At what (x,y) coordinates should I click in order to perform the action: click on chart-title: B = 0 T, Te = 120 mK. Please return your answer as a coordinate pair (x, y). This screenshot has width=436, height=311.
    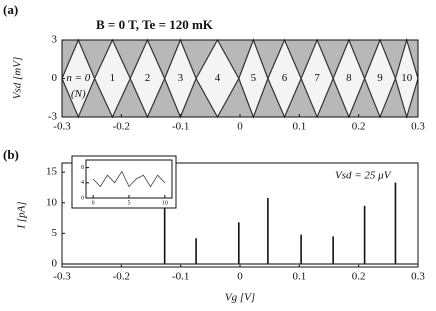
    Looking at the image, I should click on (155, 24).